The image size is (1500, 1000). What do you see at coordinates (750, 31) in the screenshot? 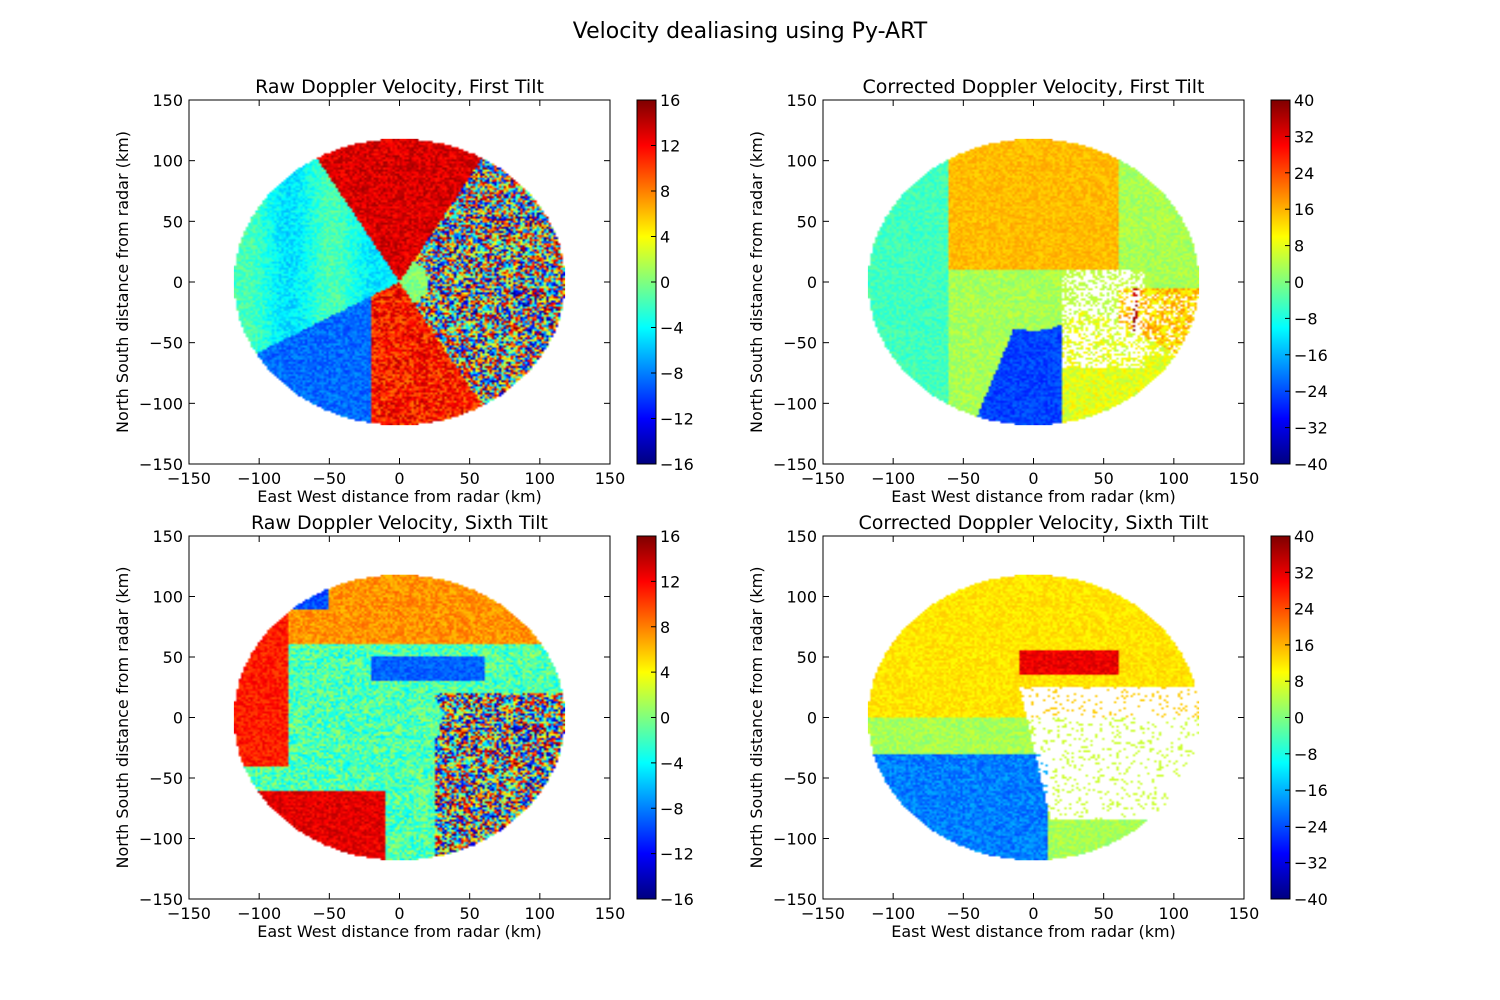
I see `figure-suptitle: Velocity dealiasing using Py-ART` at bounding box center [750, 31].